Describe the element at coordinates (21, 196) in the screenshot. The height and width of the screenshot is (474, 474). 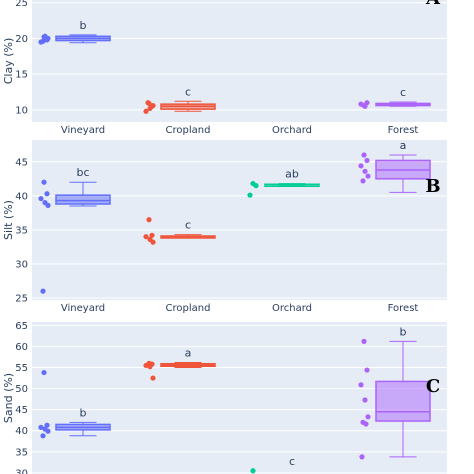
I see `panel-b-y-tick-label: 40` at that location.